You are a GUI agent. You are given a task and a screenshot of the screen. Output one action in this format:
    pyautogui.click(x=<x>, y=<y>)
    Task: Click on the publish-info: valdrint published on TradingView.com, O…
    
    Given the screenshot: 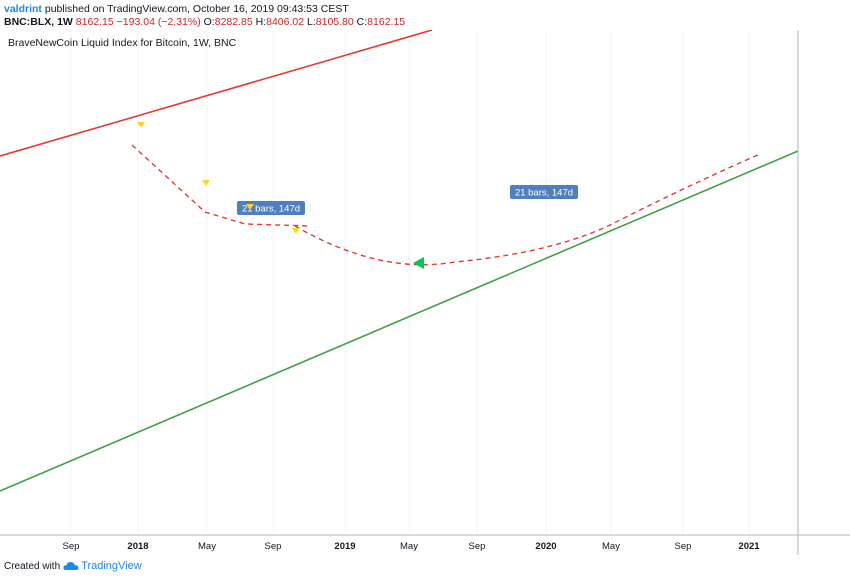 What is the action you would take?
    pyautogui.click(x=176, y=9)
    